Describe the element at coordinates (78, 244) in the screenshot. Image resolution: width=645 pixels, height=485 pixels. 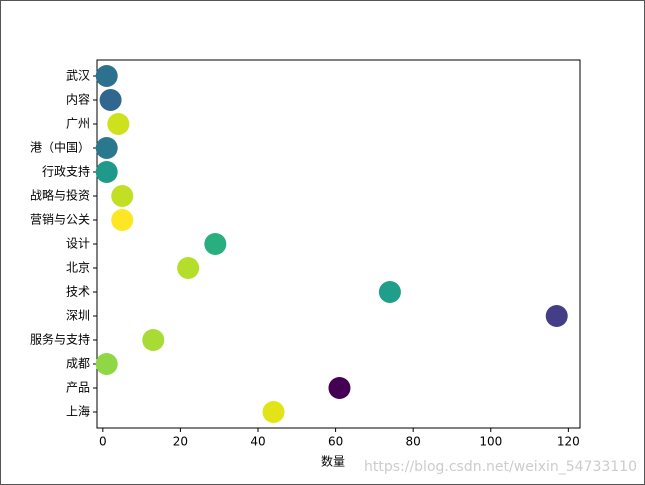
I see `y-tick-label: 设计` at that location.